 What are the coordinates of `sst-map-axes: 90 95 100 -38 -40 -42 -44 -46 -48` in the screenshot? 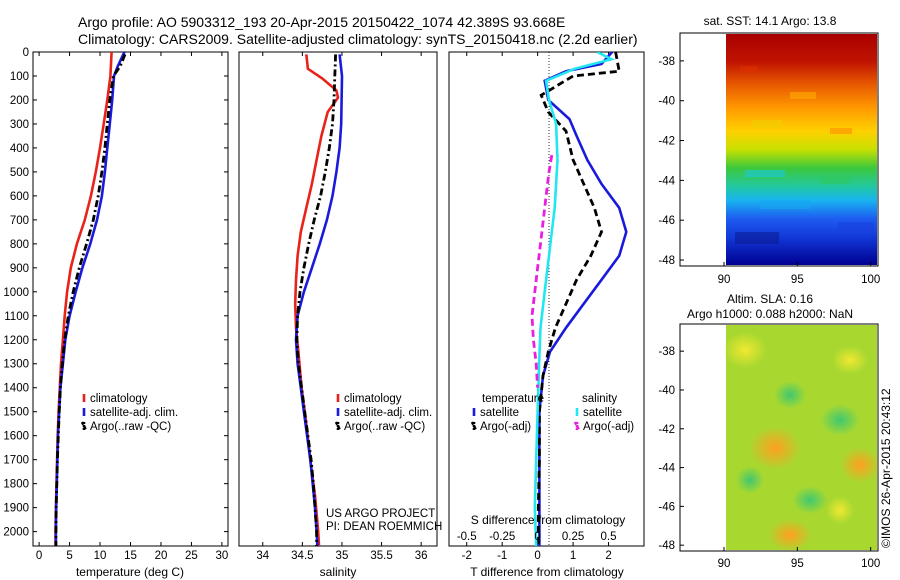 It's located at (769, 171).